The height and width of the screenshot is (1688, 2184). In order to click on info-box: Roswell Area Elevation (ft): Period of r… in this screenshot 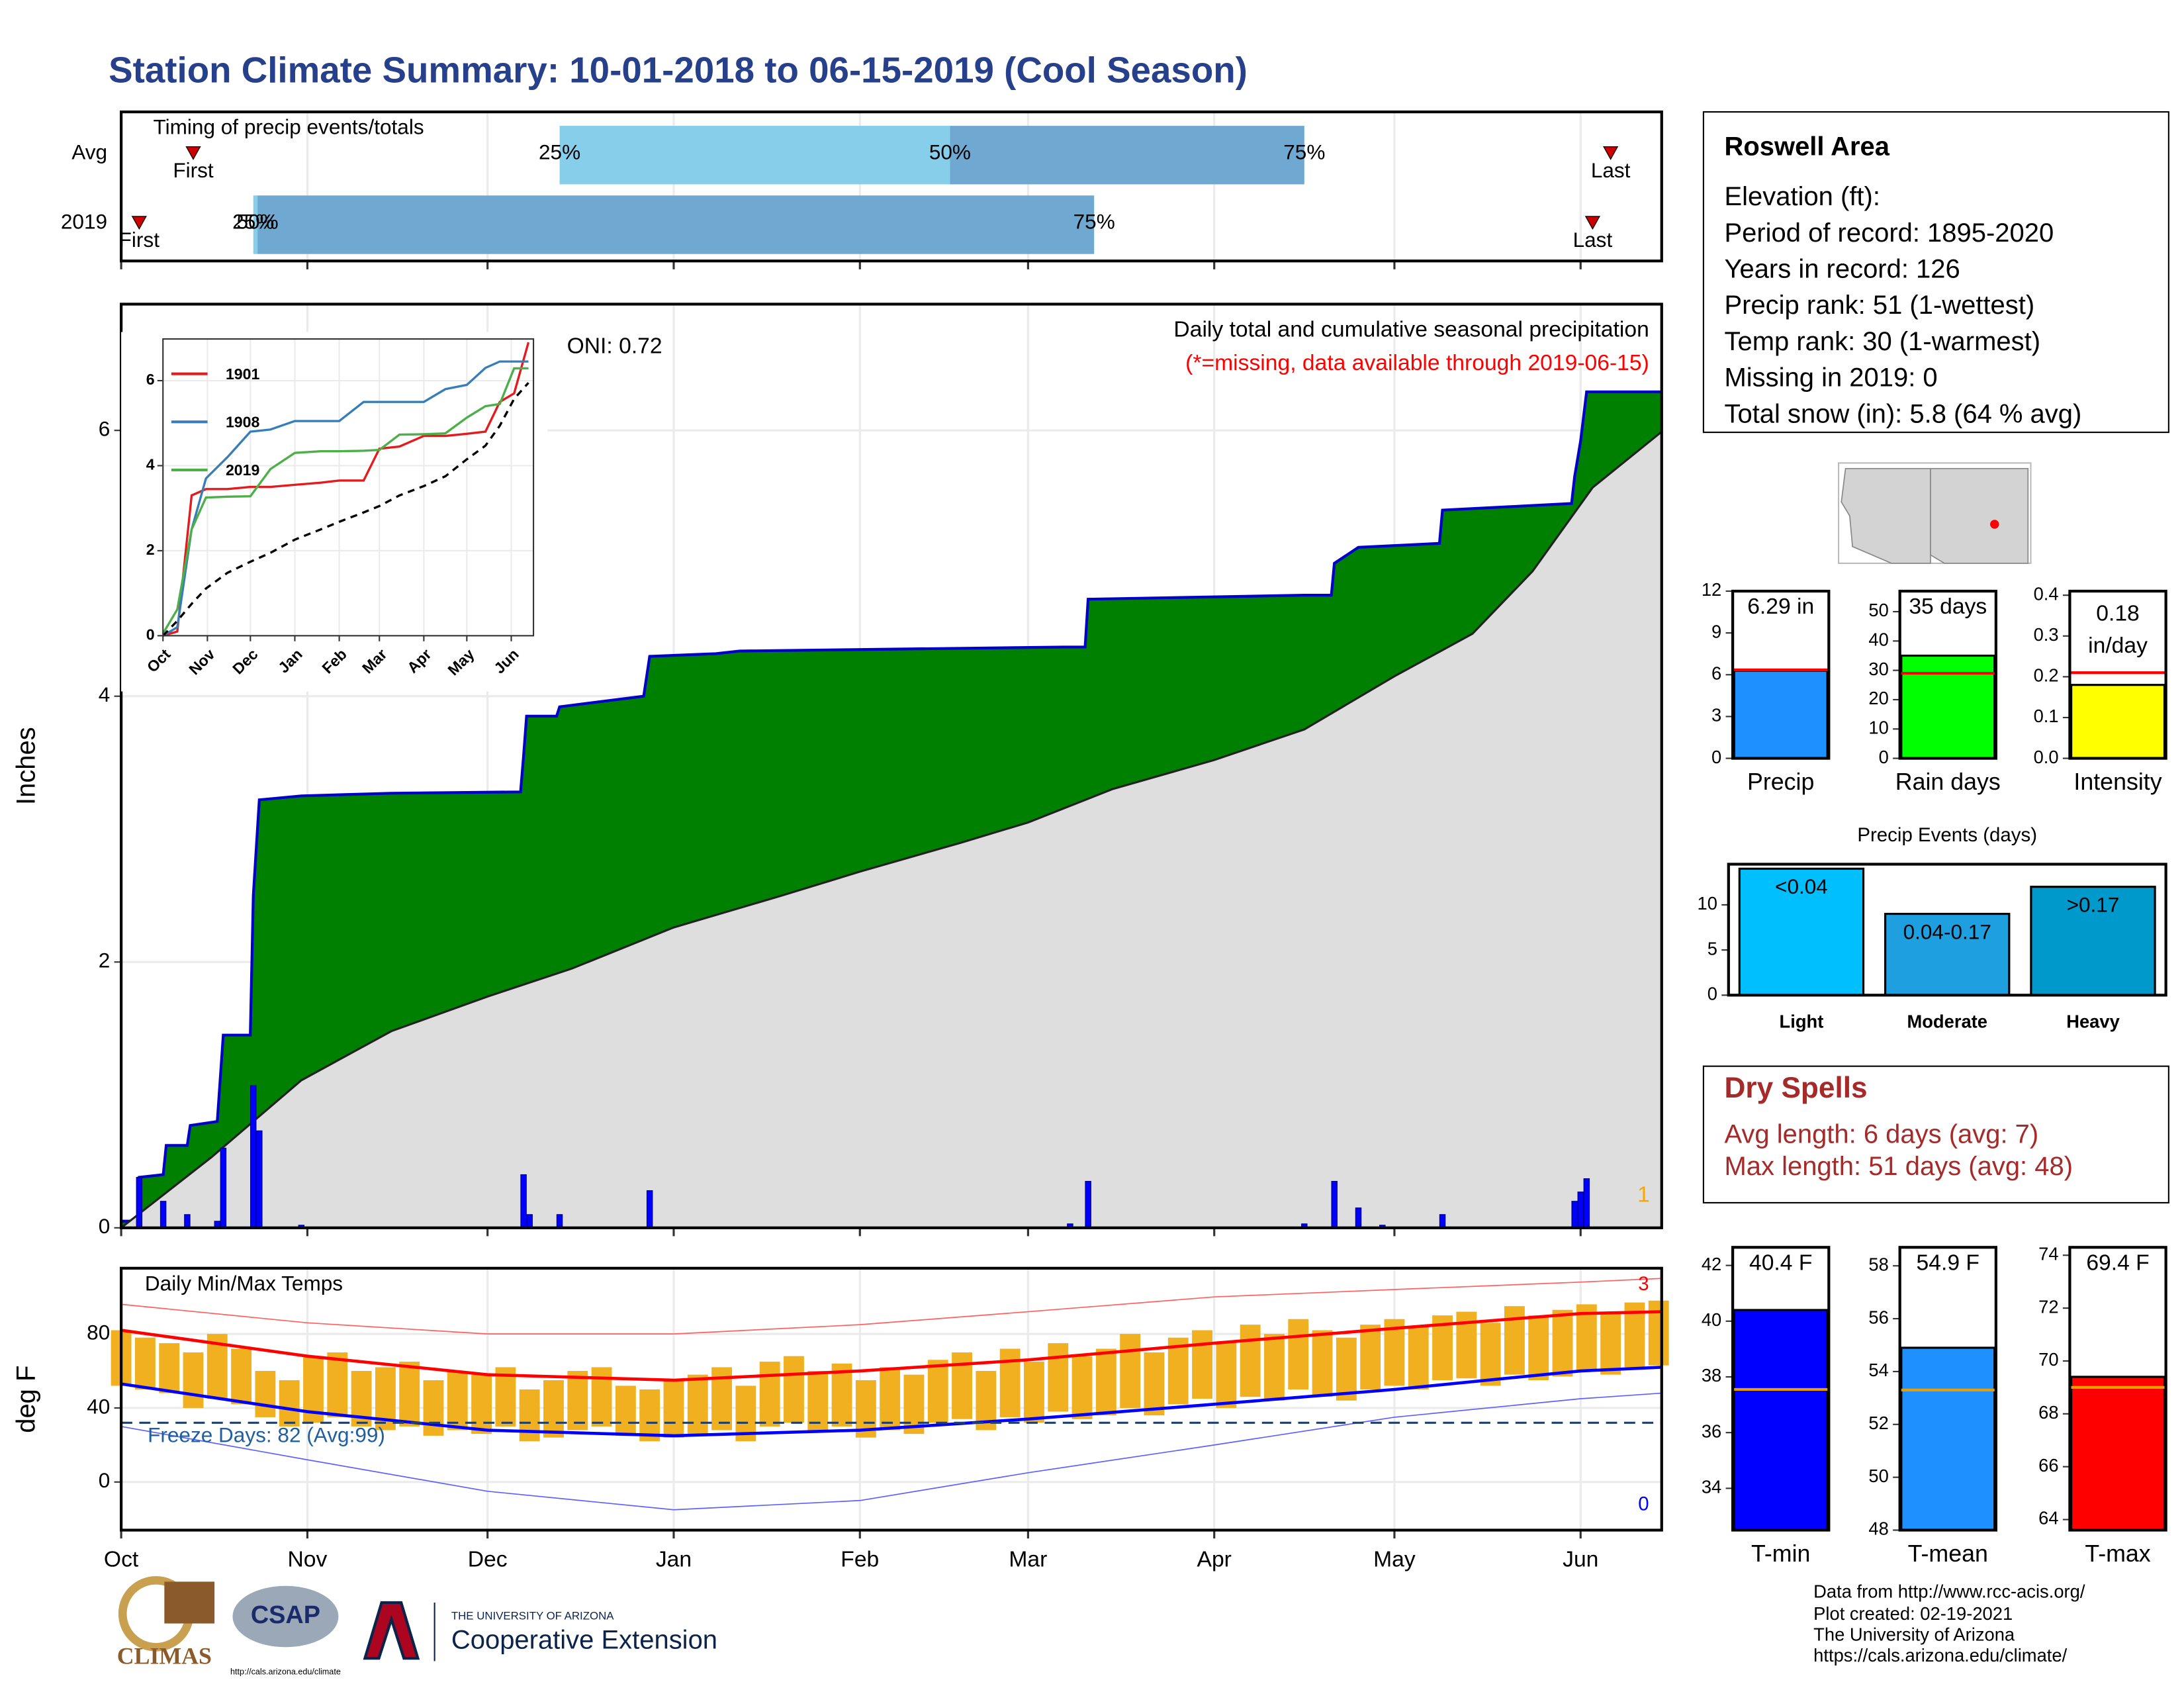, I will do `click(1935, 272)`.